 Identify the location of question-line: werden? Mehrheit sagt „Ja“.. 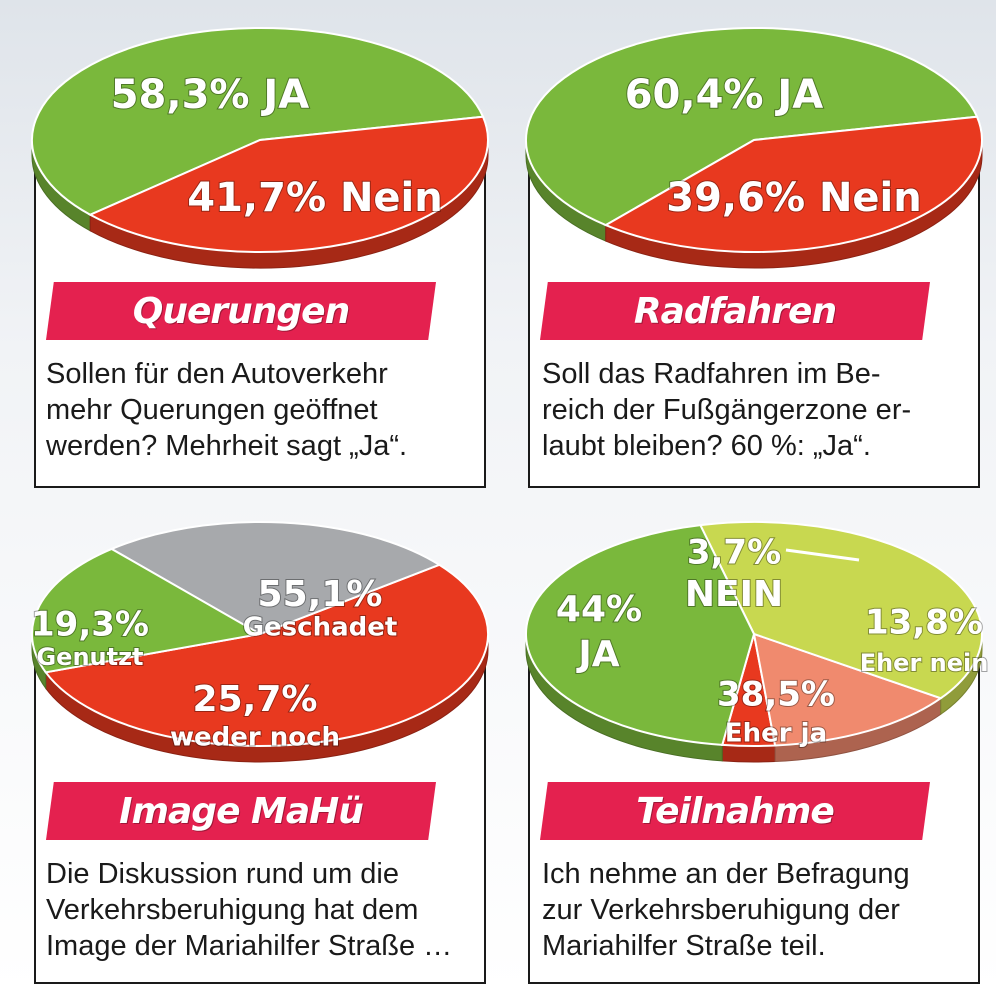
(227, 446).